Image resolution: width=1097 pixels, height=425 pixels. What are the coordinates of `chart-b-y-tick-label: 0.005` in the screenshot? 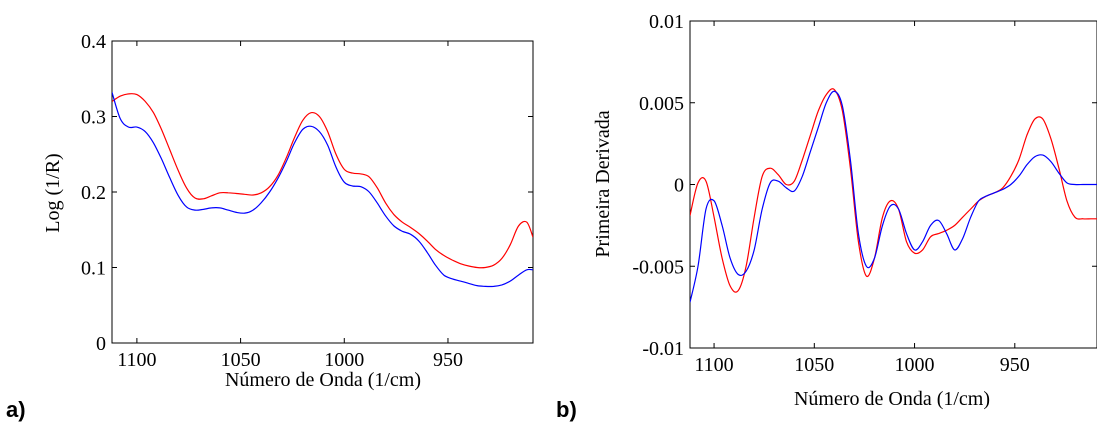 It's located at (661, 104).